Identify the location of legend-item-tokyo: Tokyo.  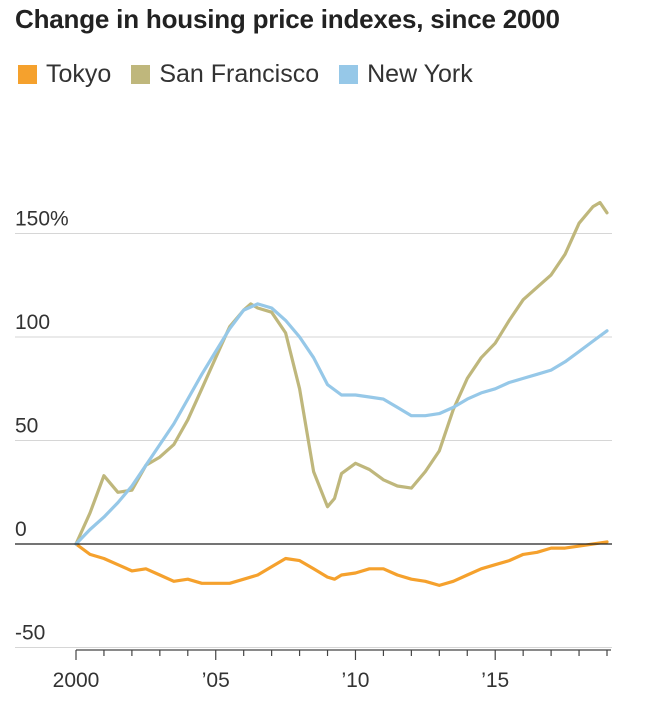
(64, 74).